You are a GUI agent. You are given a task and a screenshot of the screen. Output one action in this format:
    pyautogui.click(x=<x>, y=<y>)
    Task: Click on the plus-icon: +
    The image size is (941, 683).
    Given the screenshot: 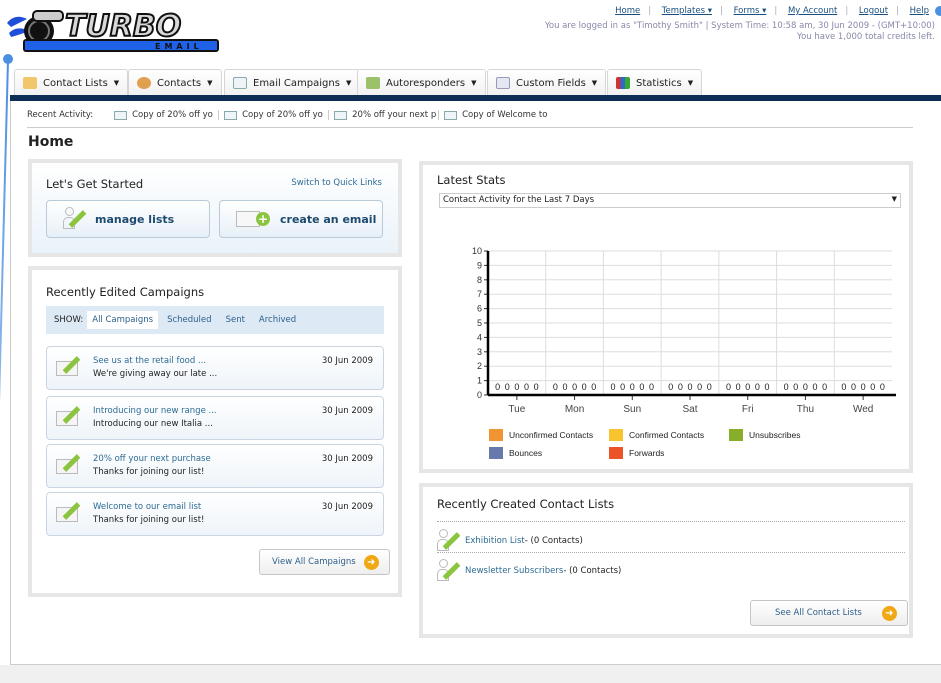 What is the action you would take?
    pyautogui.click(x=263, y=219)
    